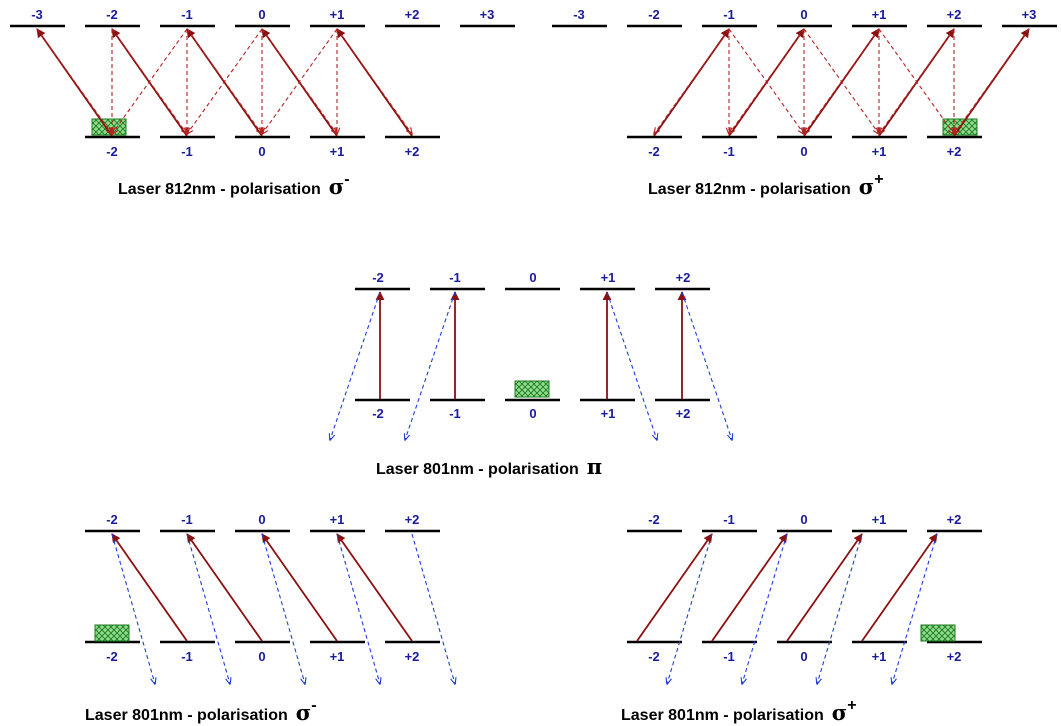  I want to click on diagram-801-sigma-plus: -2 -1 0 +1 +2 -2 -1 0 +1 +2, so click(801, 618).